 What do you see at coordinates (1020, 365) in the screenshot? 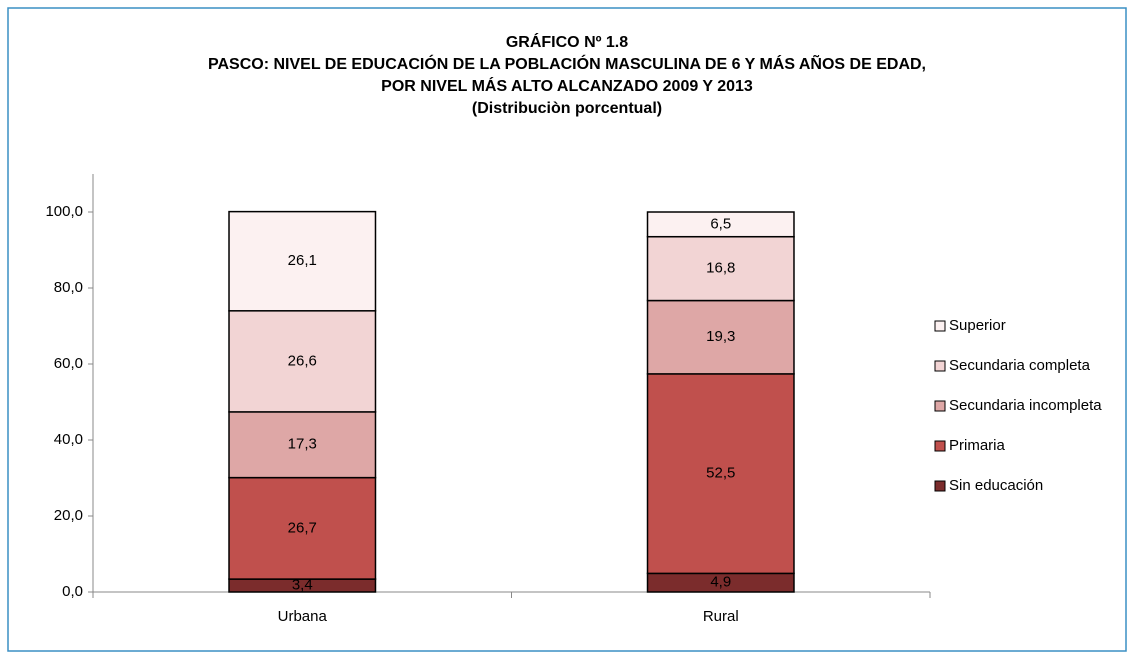
I see `legend-label: Secundaria completa` at bounding box center [1020, 365].